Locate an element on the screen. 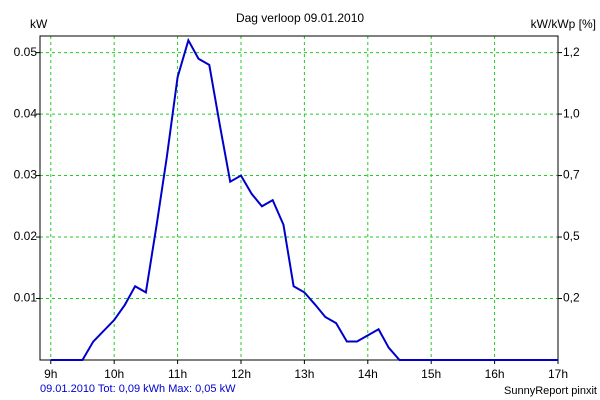 This screenshot has width=600, height=400. x-tick-label: 13h is located at coordinates (304, 374).